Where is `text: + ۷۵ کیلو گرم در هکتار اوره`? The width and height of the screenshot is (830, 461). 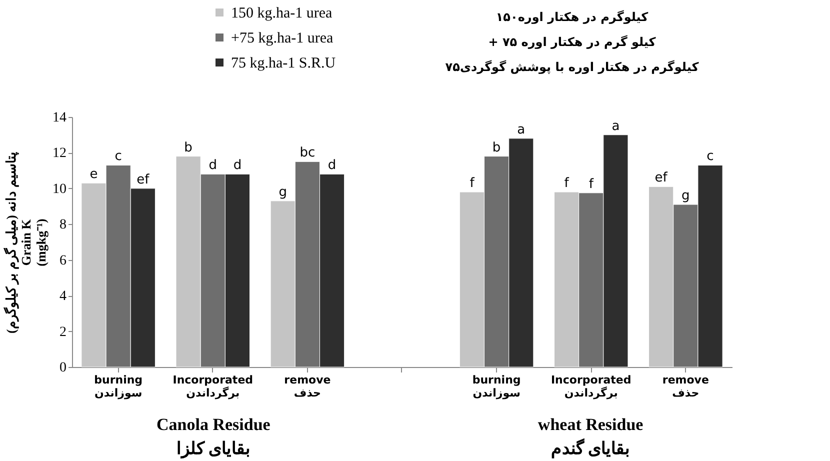 text: + ۷۵ کیلو گرم در هکتار اوره is located at coordinates (572, 42).